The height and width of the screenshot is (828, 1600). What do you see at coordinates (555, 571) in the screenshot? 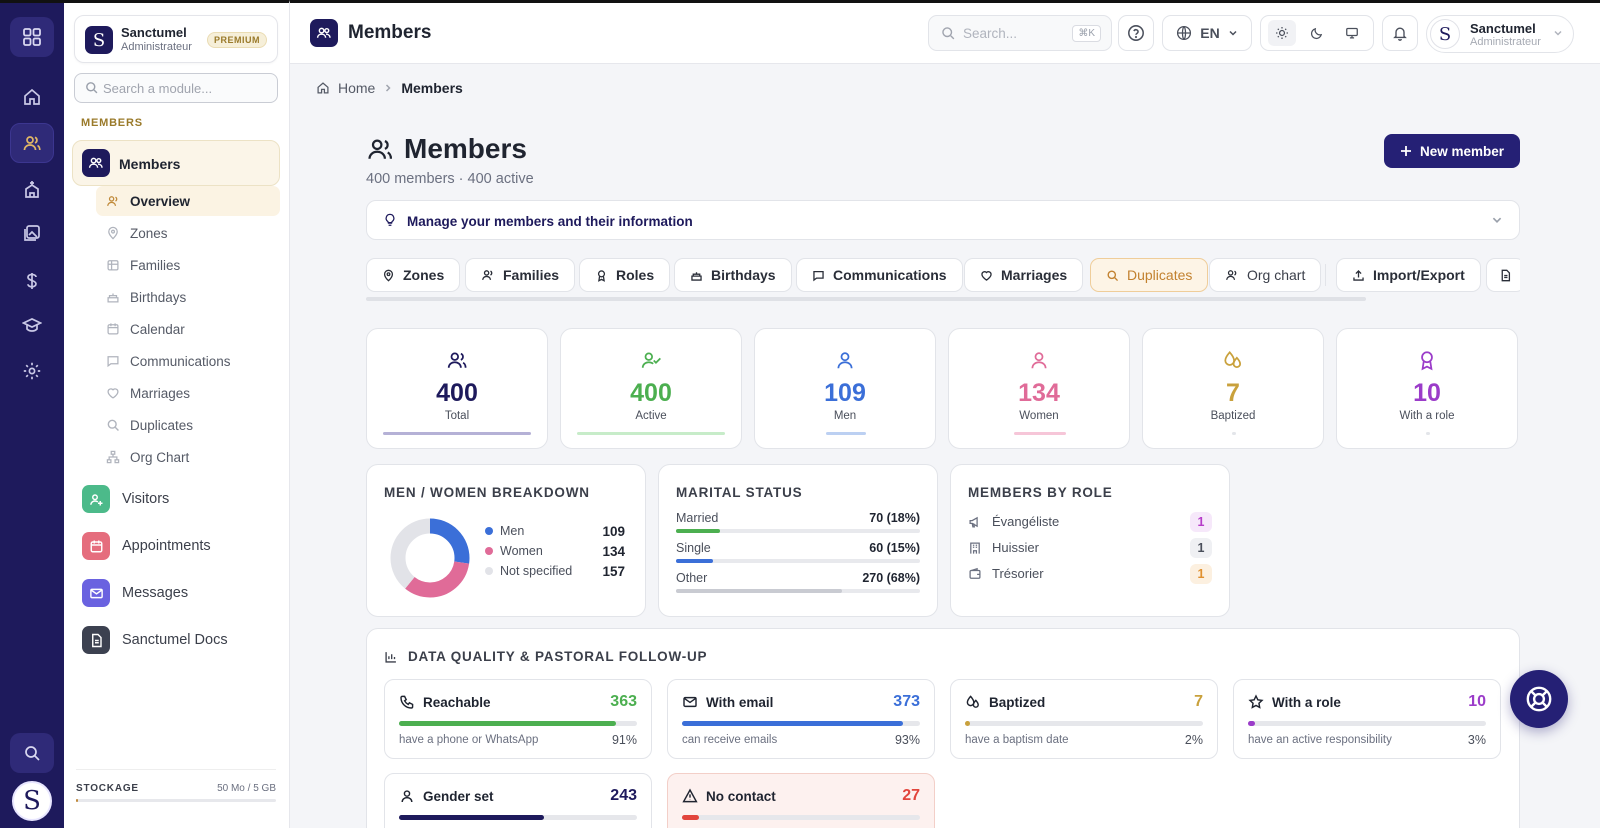
I see `legend-not-specified: Not specified 157` at bounding box center [555, 571].